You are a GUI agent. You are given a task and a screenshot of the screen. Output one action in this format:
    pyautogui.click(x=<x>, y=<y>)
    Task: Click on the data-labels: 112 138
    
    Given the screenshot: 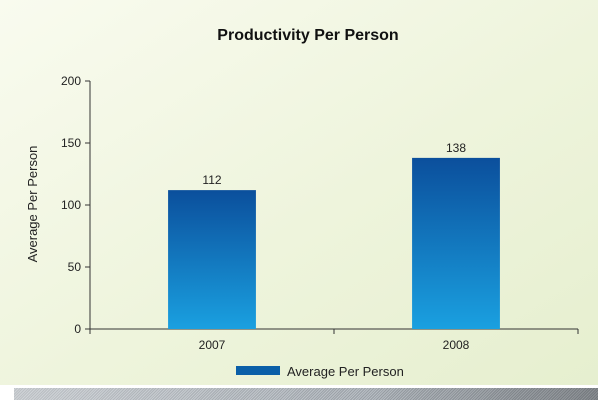 What is the action you would take?
    pyautogui.click(x=334, y=164)
    